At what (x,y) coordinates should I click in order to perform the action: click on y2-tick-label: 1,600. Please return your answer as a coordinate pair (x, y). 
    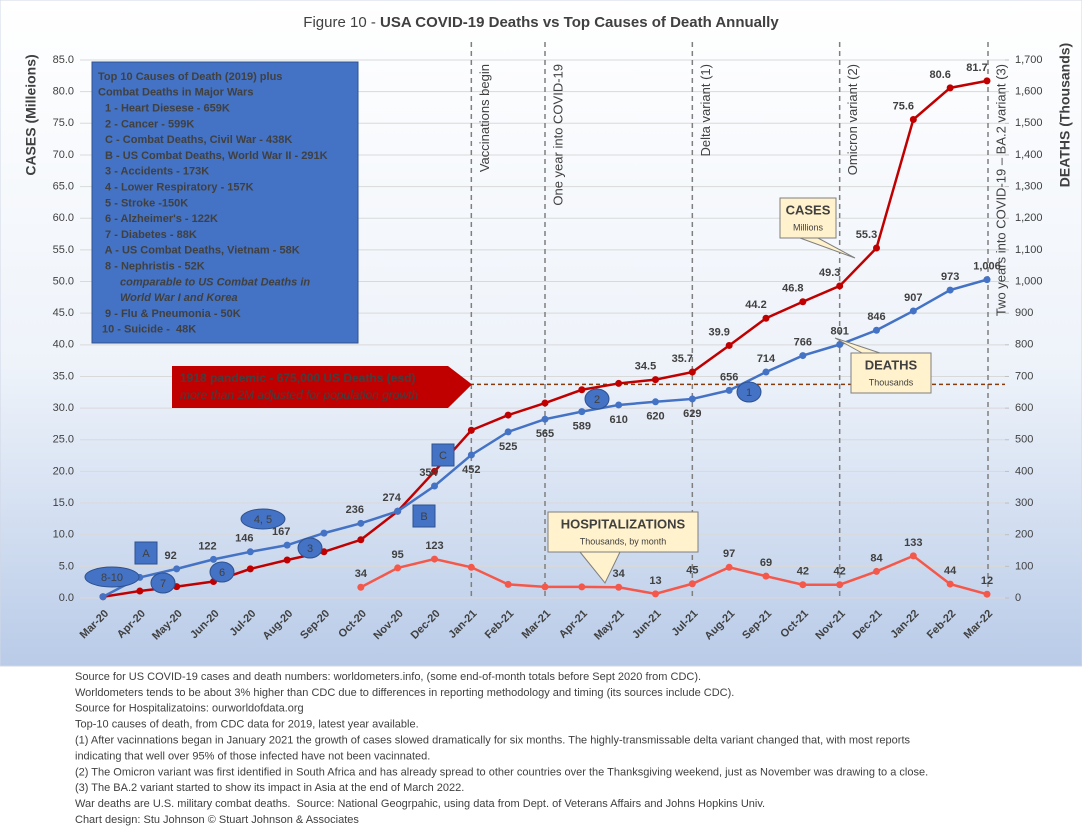
    Looking at the image, I should click on (1029, 92).